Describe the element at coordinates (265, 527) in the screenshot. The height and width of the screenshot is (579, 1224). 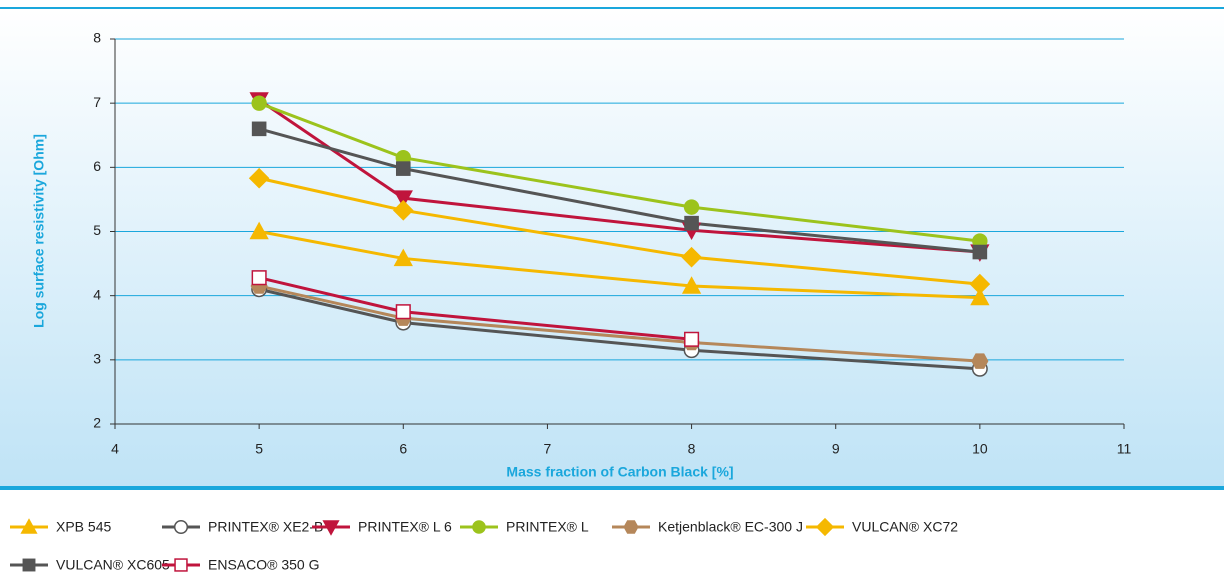
I see `legend-label: PRINTEX® XE2-B` at that location.